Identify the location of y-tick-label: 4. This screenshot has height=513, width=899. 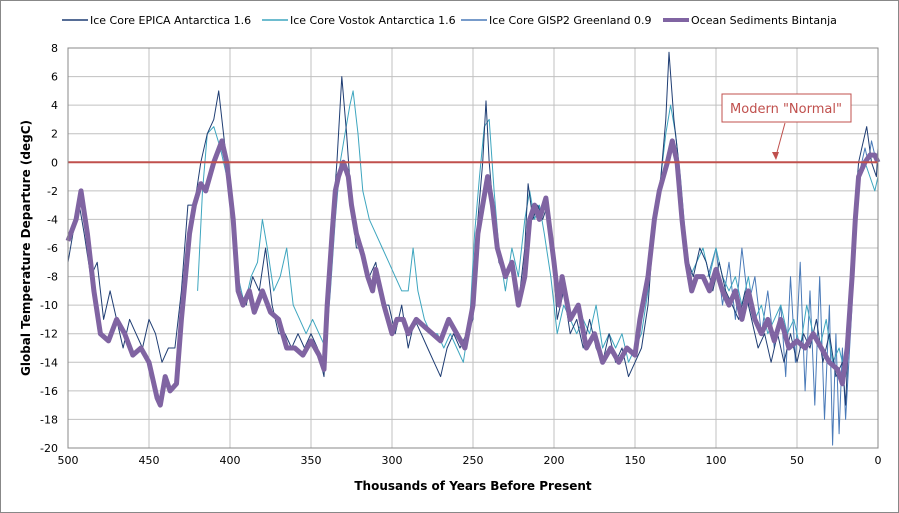
(54, 105).